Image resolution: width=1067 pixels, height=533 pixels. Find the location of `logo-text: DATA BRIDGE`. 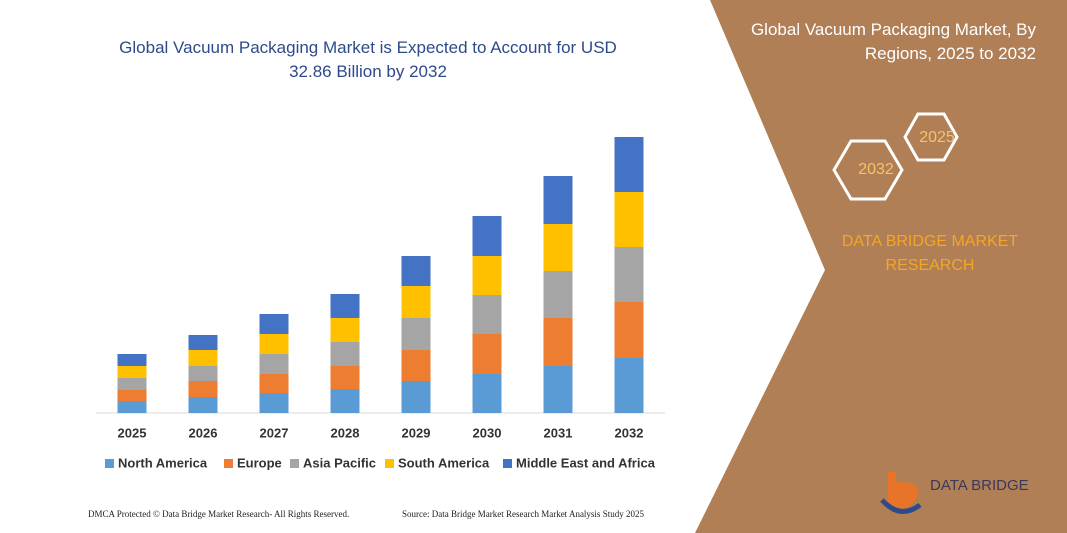

logo-text: DATA BRIDGE is located at coordinates (979, 485).